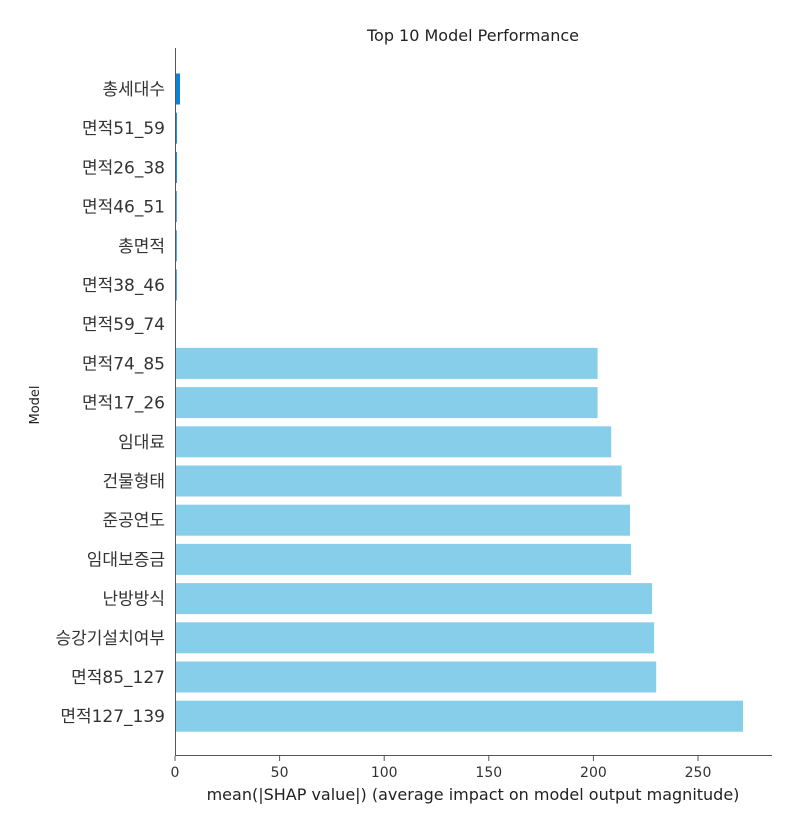 The width and height of the screenshot is (800, 830). Describe the element at coordinates (133, 90) in the screenshot. I see `category-label-0: 총세대수` at that location.